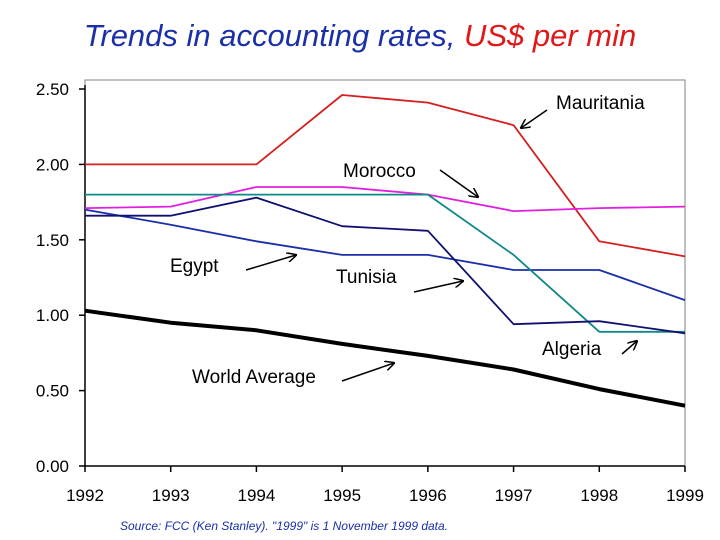  What do you see at coordinates (366, 277) in the screenshot?
I see `label-tunisia: Tunisia` at bounding box center [366, 277].